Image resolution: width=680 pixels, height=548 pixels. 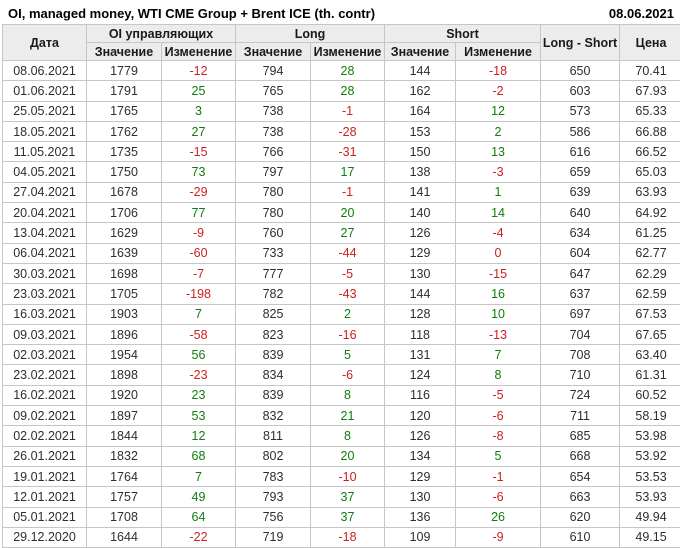 I want to click on date-cell: 09.03.2021, so click(x=44, y=334).